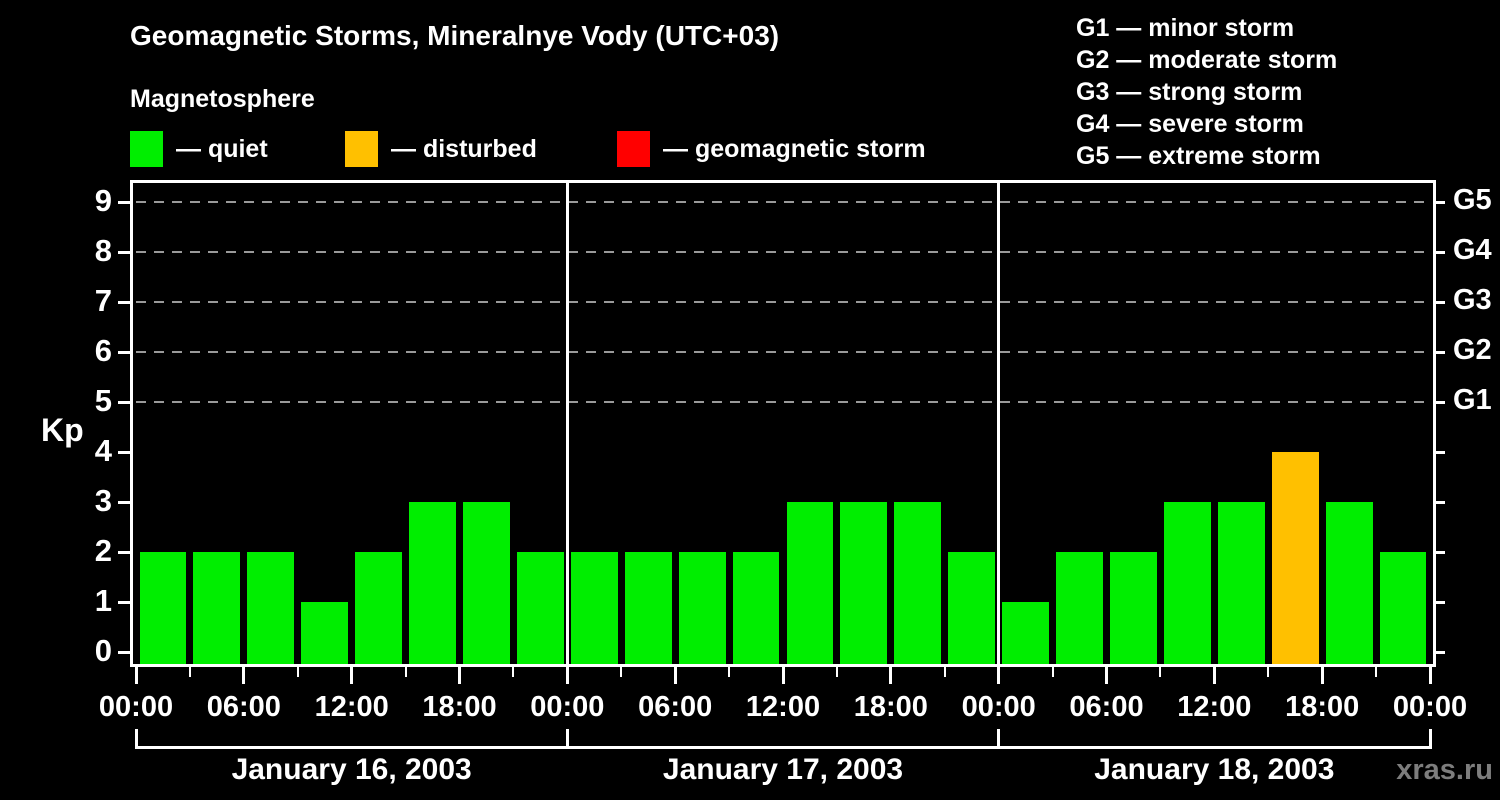 This screenshot has width=1500, height=800. What do you see at coordinates (459, 707) in the screenshot?
I see `x-tick-label-6: 18:00` at bounding box center [459, 707].